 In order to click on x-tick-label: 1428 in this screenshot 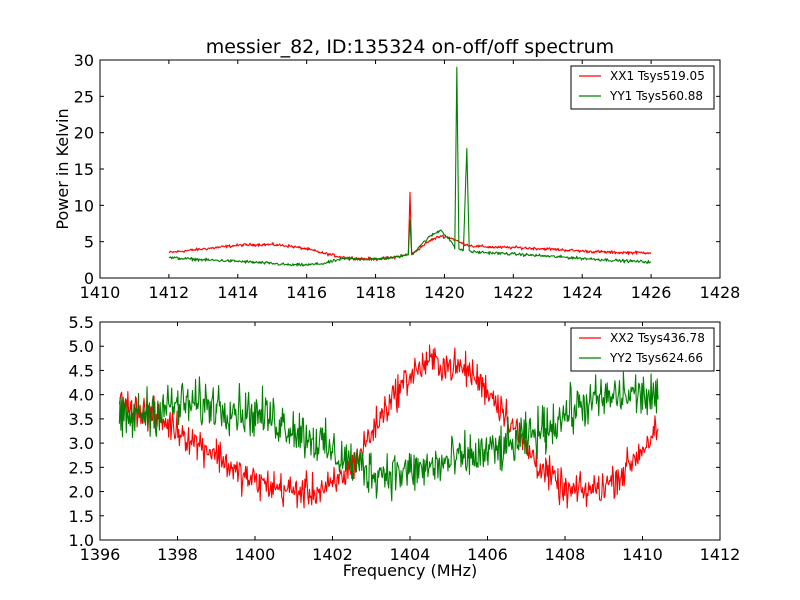, I will do `click(720, 292)`.